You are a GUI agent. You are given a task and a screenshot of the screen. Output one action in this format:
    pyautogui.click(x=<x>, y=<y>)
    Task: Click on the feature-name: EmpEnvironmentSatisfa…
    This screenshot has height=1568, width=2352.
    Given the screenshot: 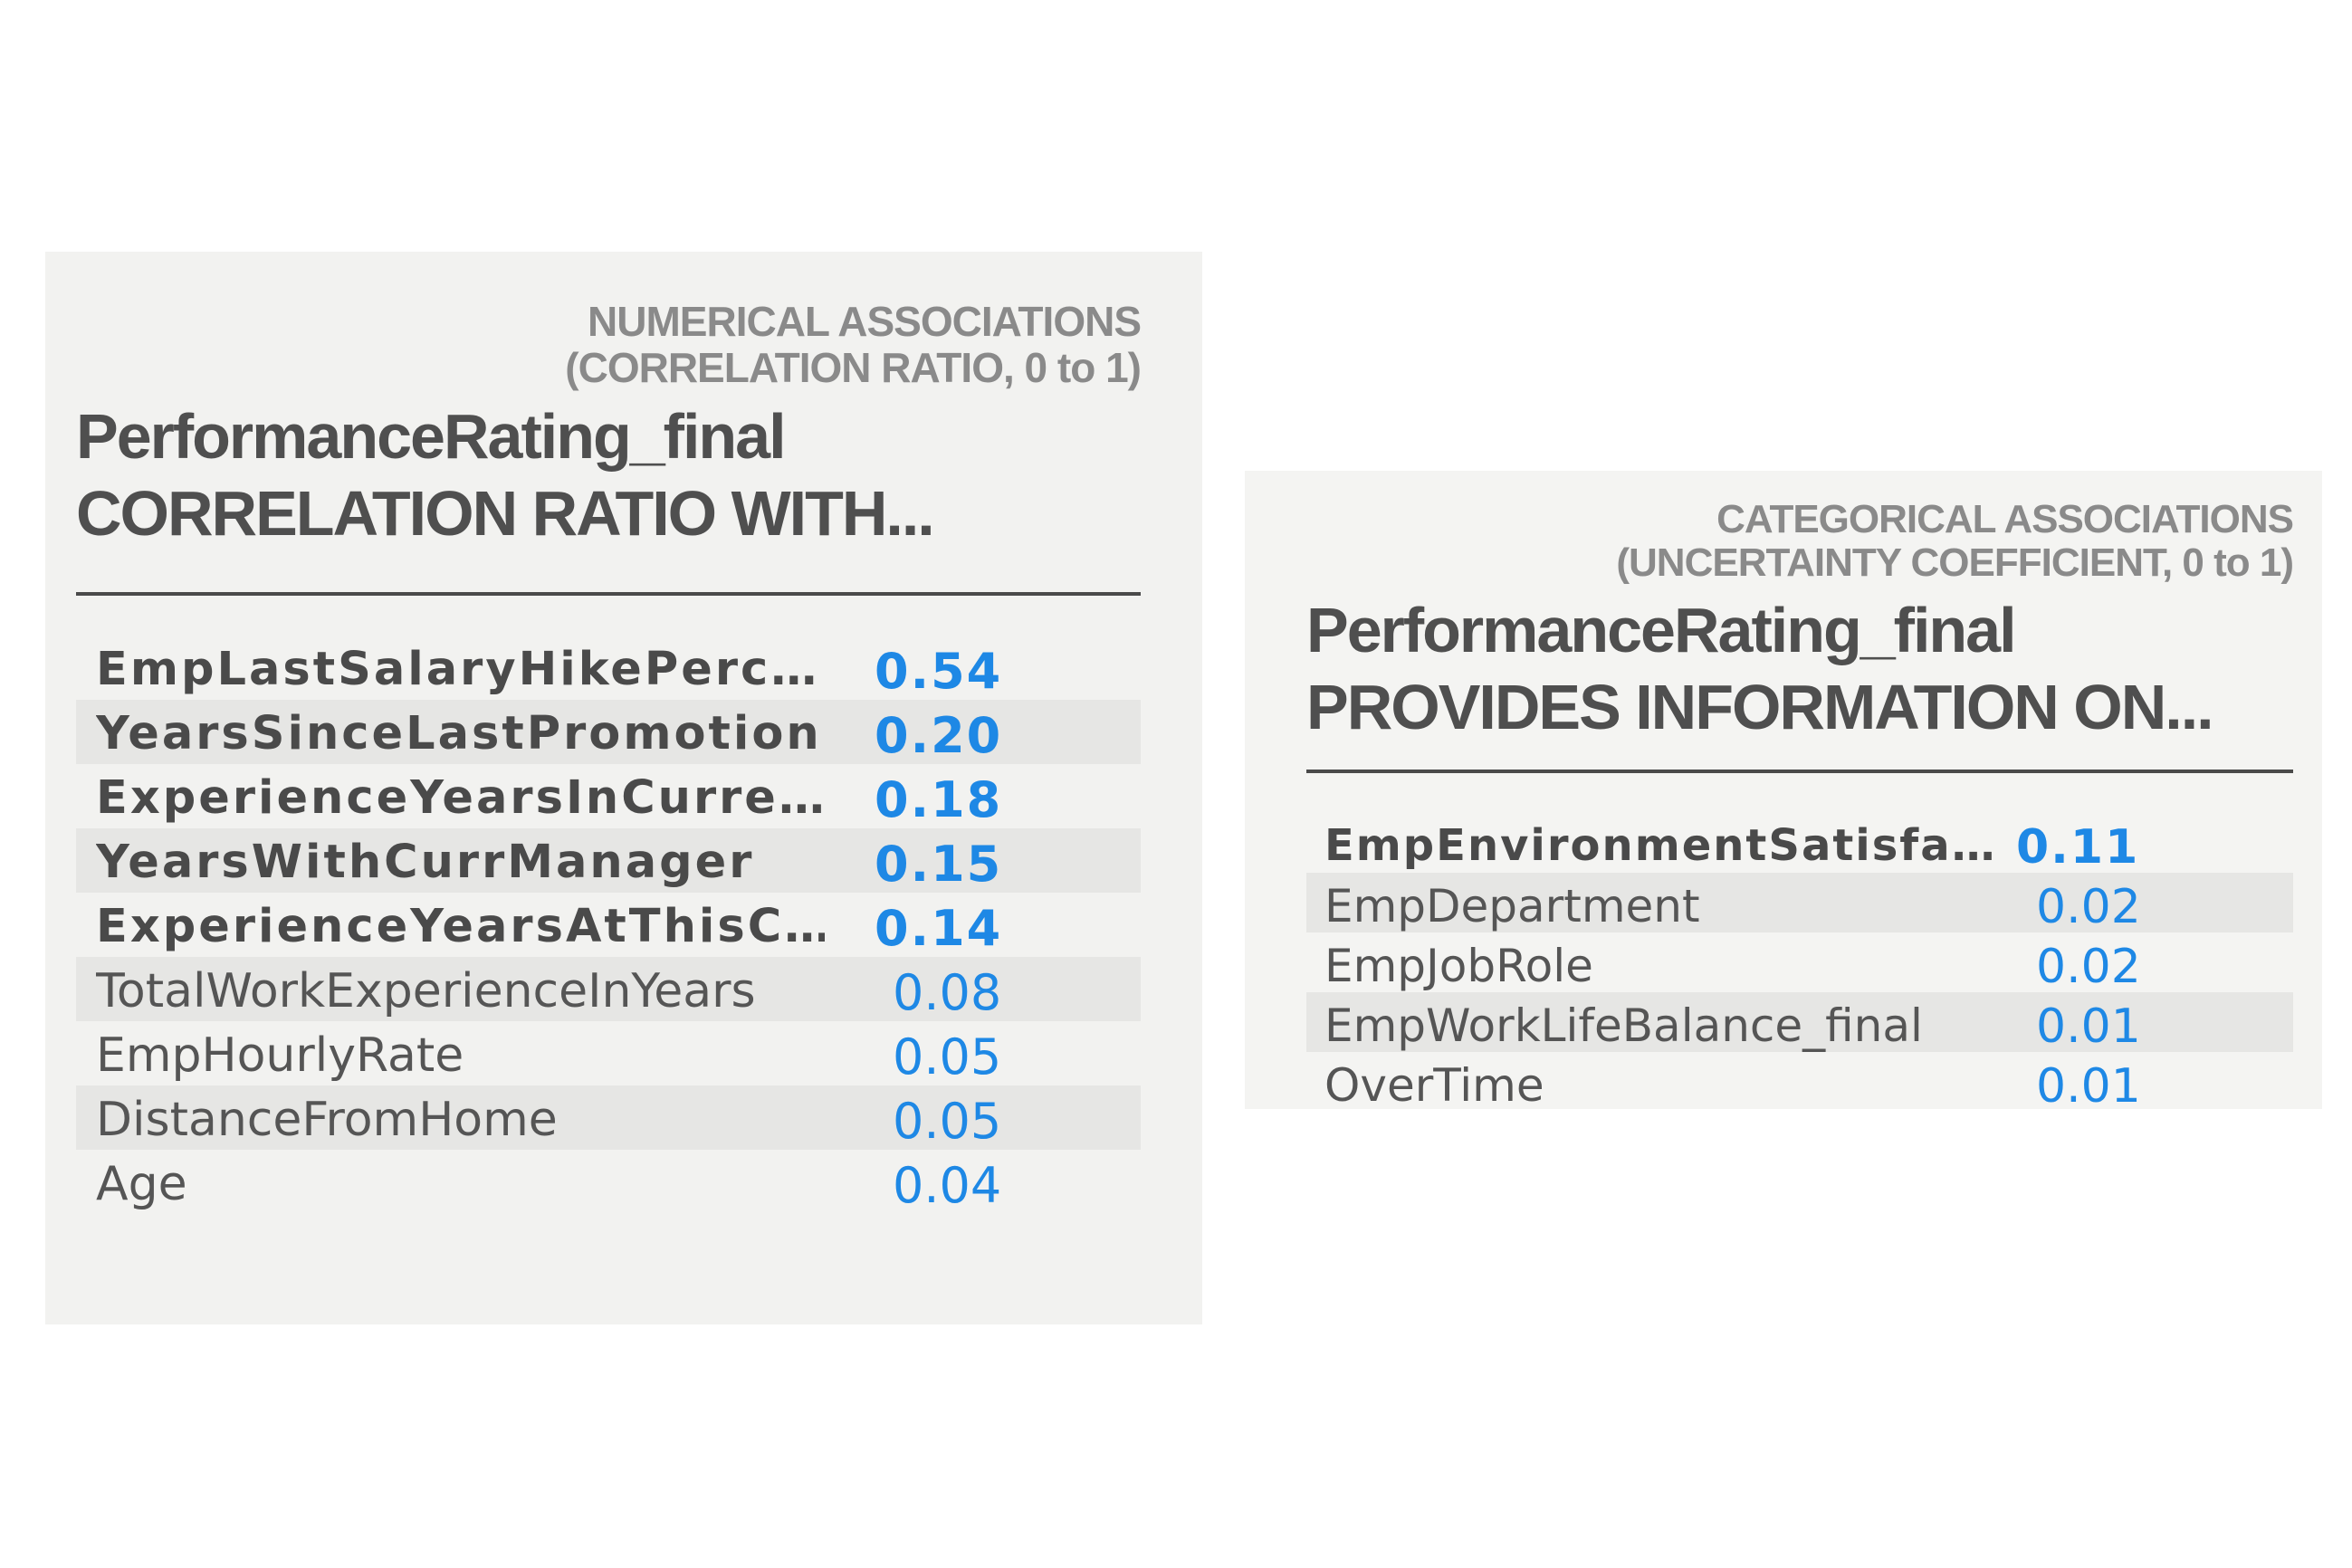 What is the action you would take?
    pyautogui.click(x=1659, y=845)
    